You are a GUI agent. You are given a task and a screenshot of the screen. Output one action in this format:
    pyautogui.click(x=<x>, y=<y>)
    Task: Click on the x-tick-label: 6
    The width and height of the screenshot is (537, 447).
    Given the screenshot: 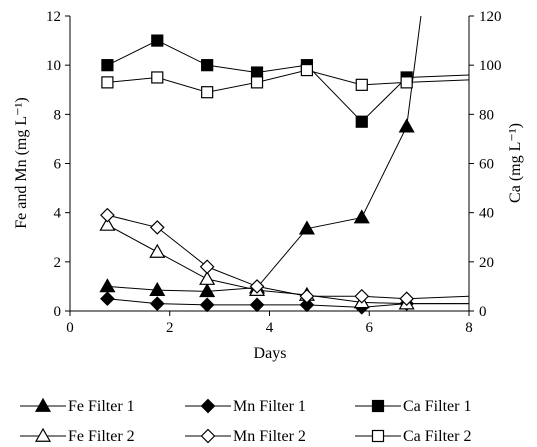 What is the action you would take?
    pyautogui.click(x=370, y=328)
    